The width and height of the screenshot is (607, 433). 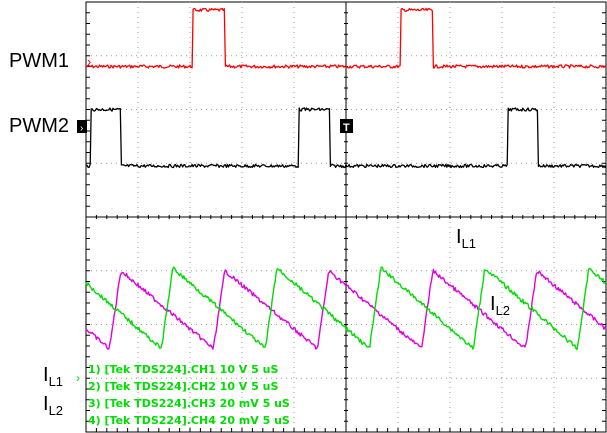 What do you see at coordinates (53, 405) in the screenshot?
I see `il2-label-left: IL2` at bounding box center [53, 405].